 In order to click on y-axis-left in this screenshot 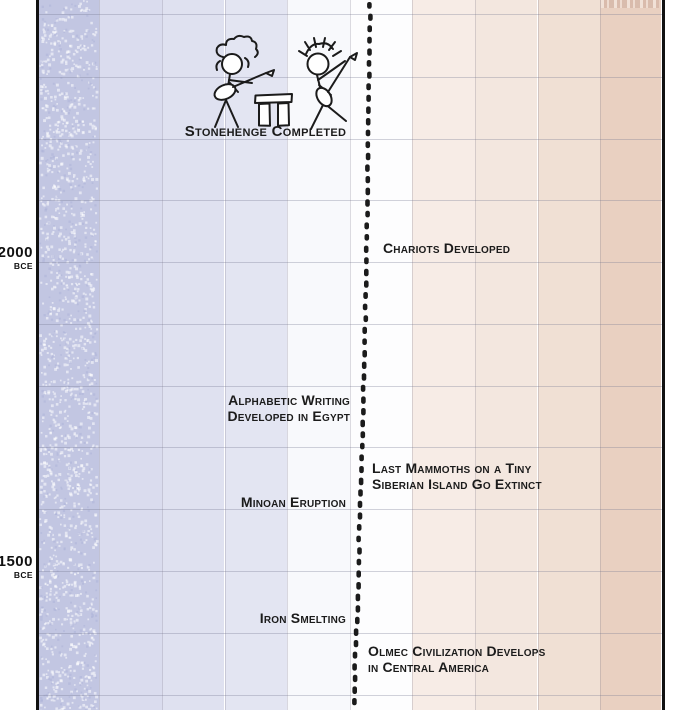, I will do `click(37, 355)`.